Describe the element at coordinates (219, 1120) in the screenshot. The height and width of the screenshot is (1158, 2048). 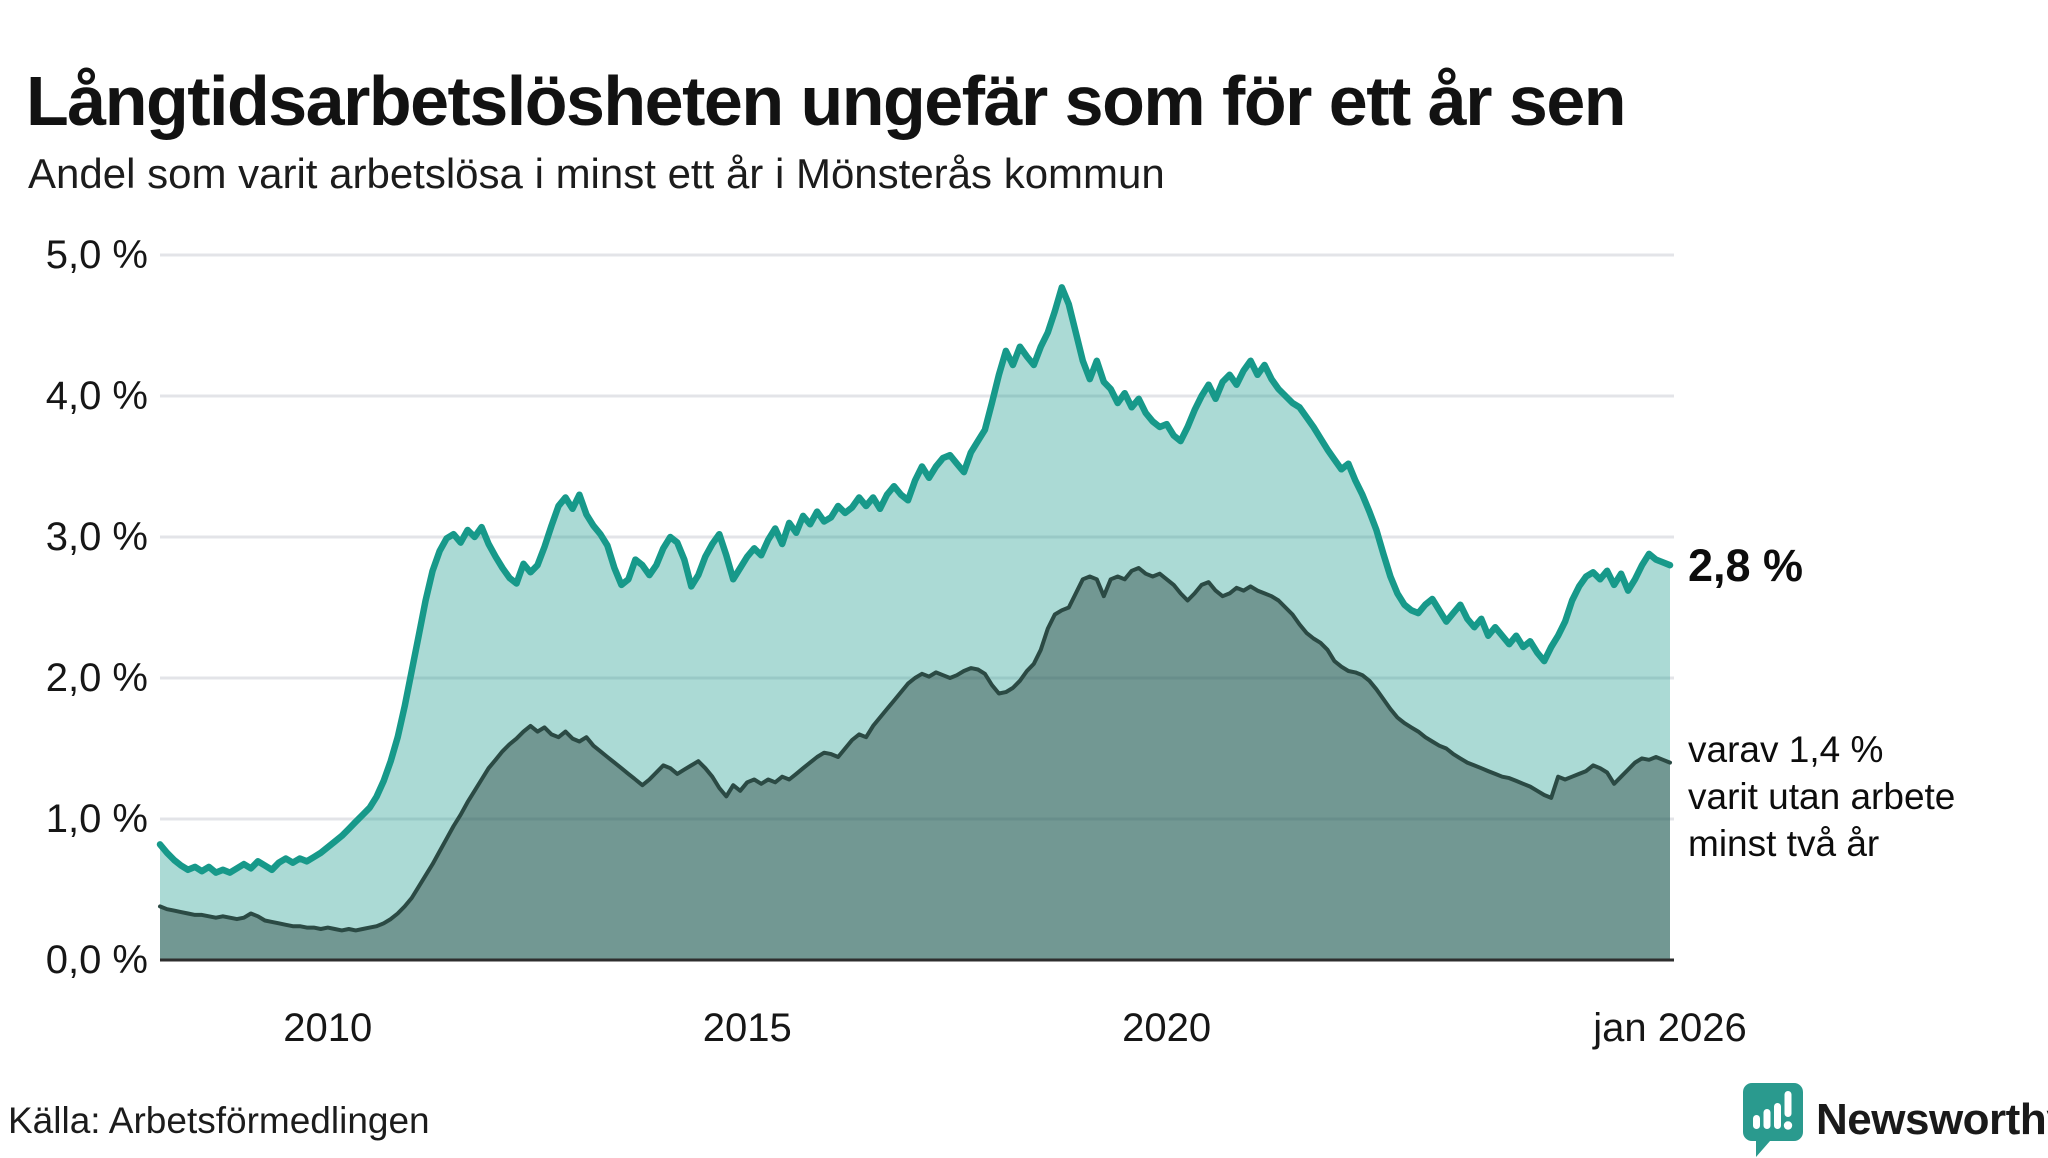
I see `source-caption: Källa: Arbetsförmedlingen` at that location.